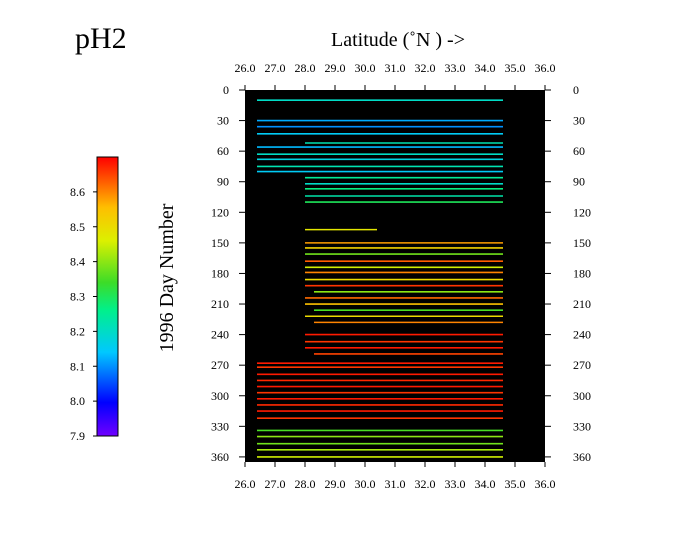  Describe the element at coordinates (77, 192) in the screenshot. I see `colorbar-tick-label: 8.6` at that location.